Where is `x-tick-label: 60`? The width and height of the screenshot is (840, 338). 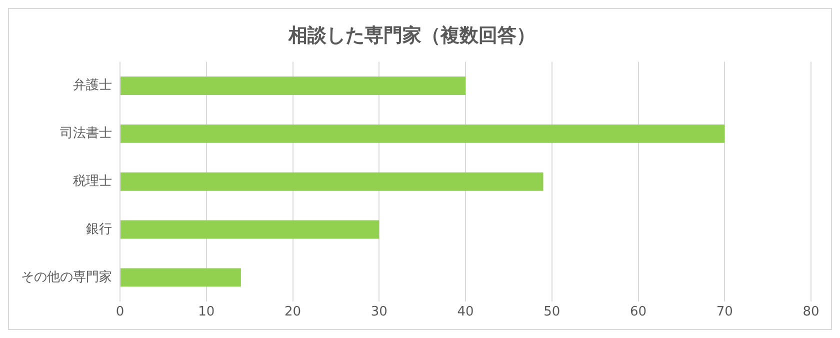
x-tick-label: 60 is located at coordinates (638, 312).